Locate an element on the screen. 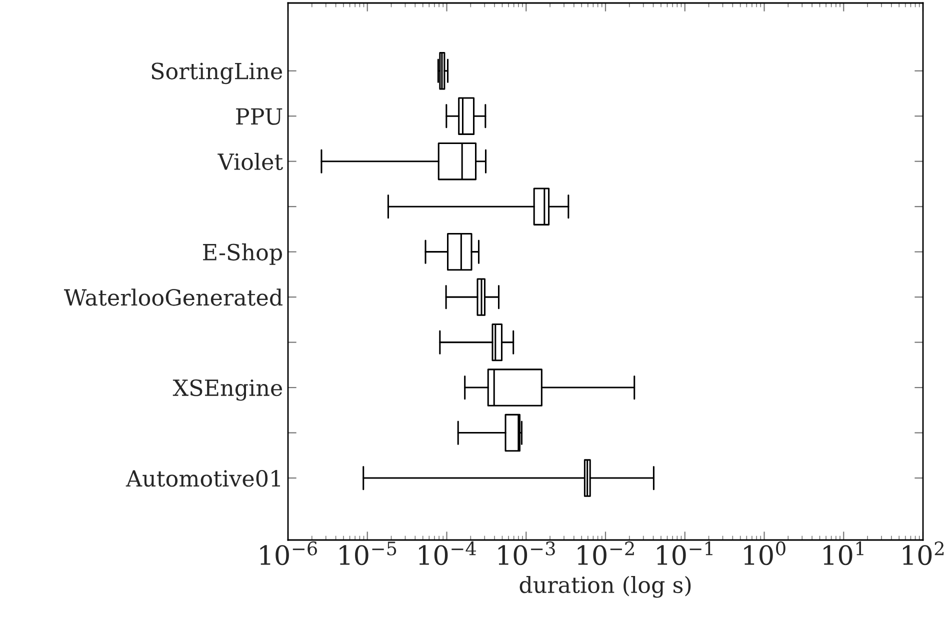 The height and width of the screenshot is (624, 949). y-tick-label: E-Shop is located at coordinates (242, 254).